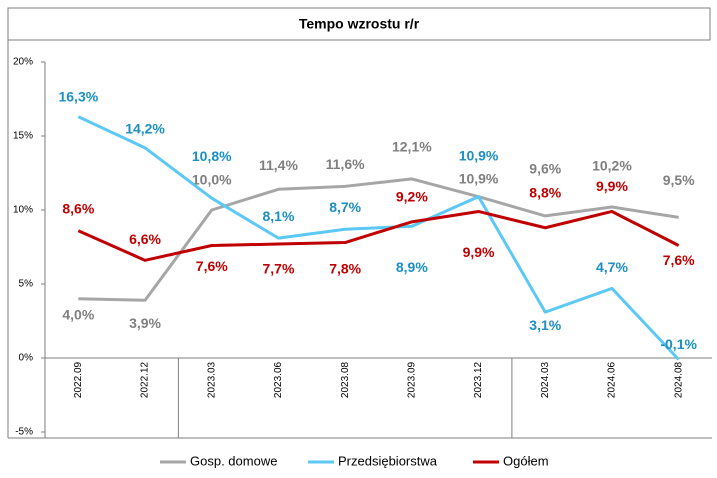 The width and height of the screenshot is (717, 478). I want to click on x-tick-label: 2023.12, so click(478, 379).